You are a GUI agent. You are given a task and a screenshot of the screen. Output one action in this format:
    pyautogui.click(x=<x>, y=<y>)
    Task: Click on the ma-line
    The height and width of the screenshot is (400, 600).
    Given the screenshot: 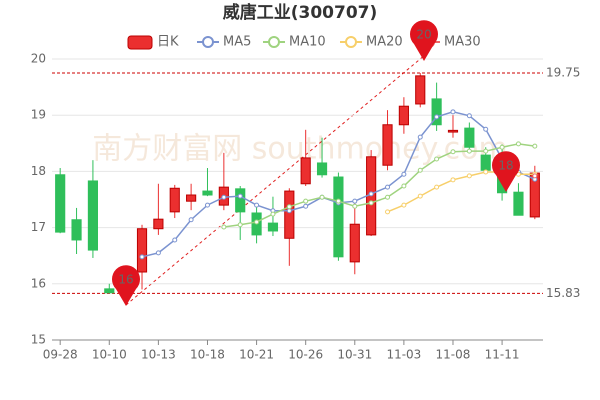 What is the action you would take?
    pyautogui.click(x=379, y=185)
    